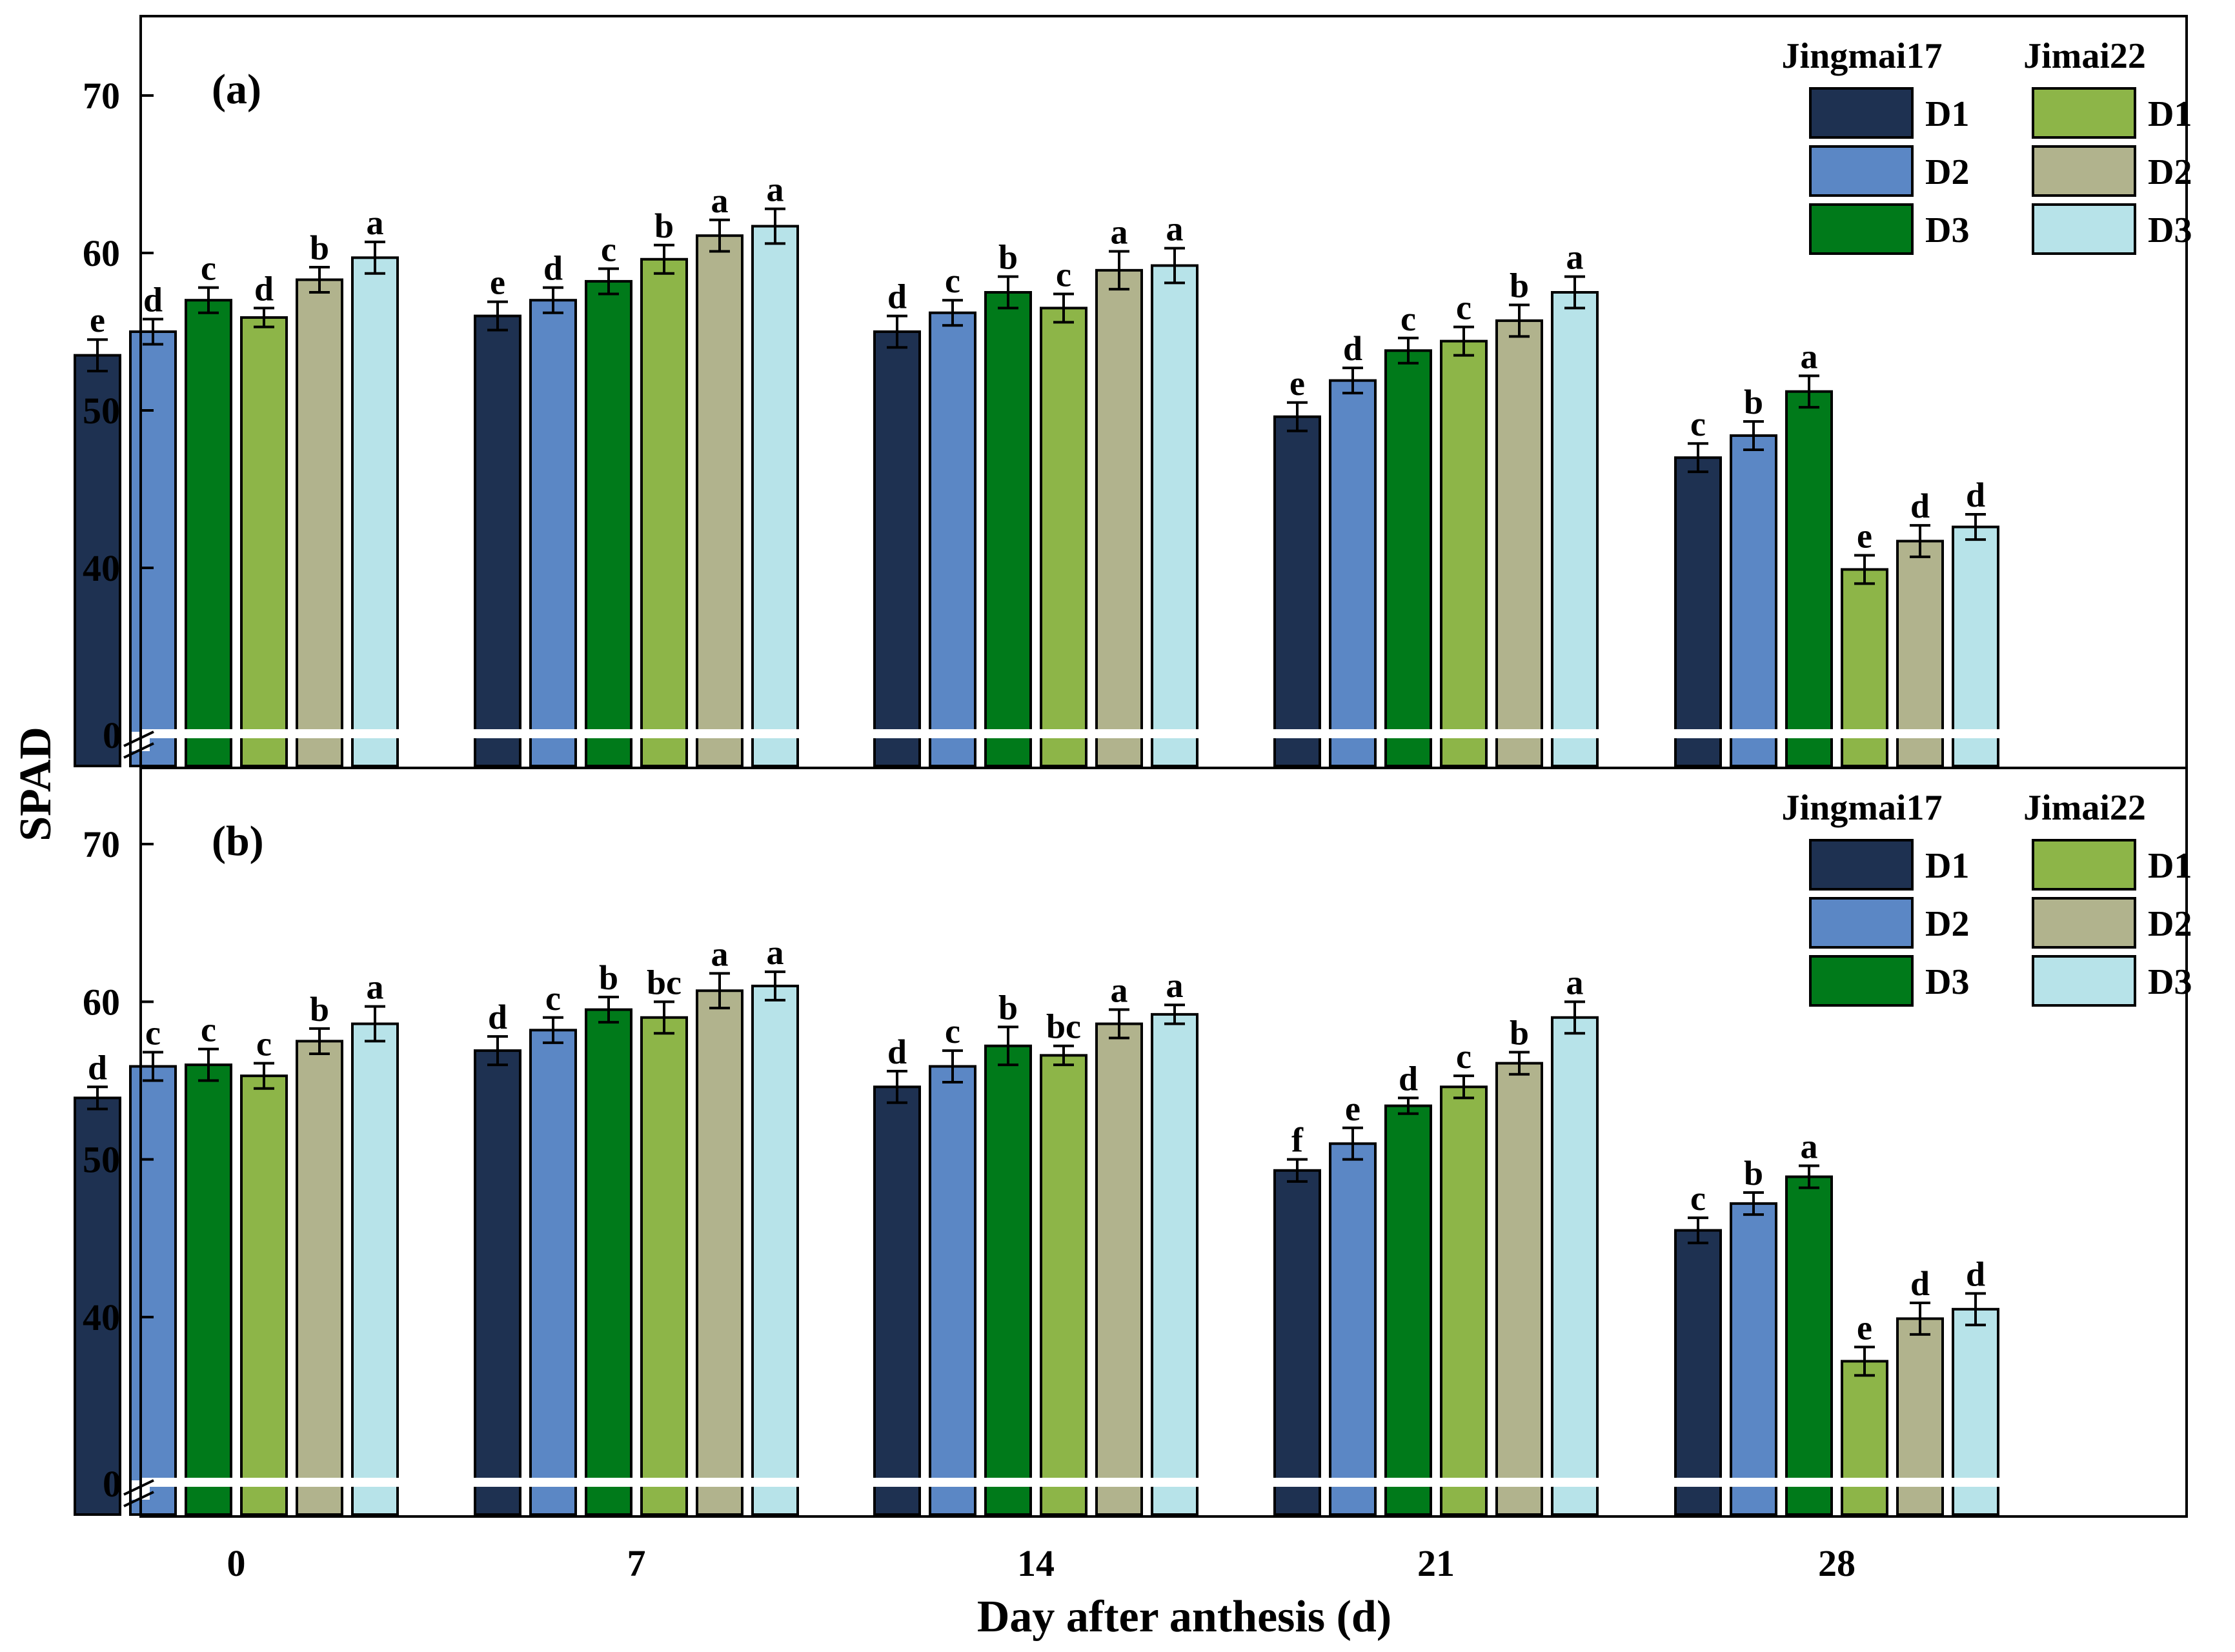  What do you see at coordinates (1436, 1563) in the screenshot?
I see `x-tick-label: 21` at bounding box center [1436, 1563].